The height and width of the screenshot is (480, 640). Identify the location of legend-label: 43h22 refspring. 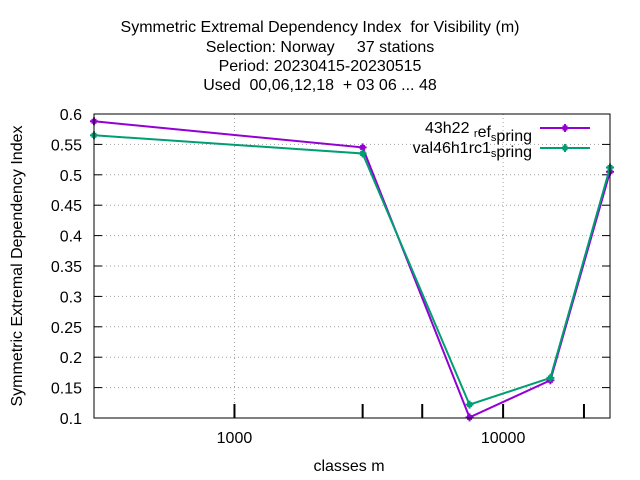
(478, 132).